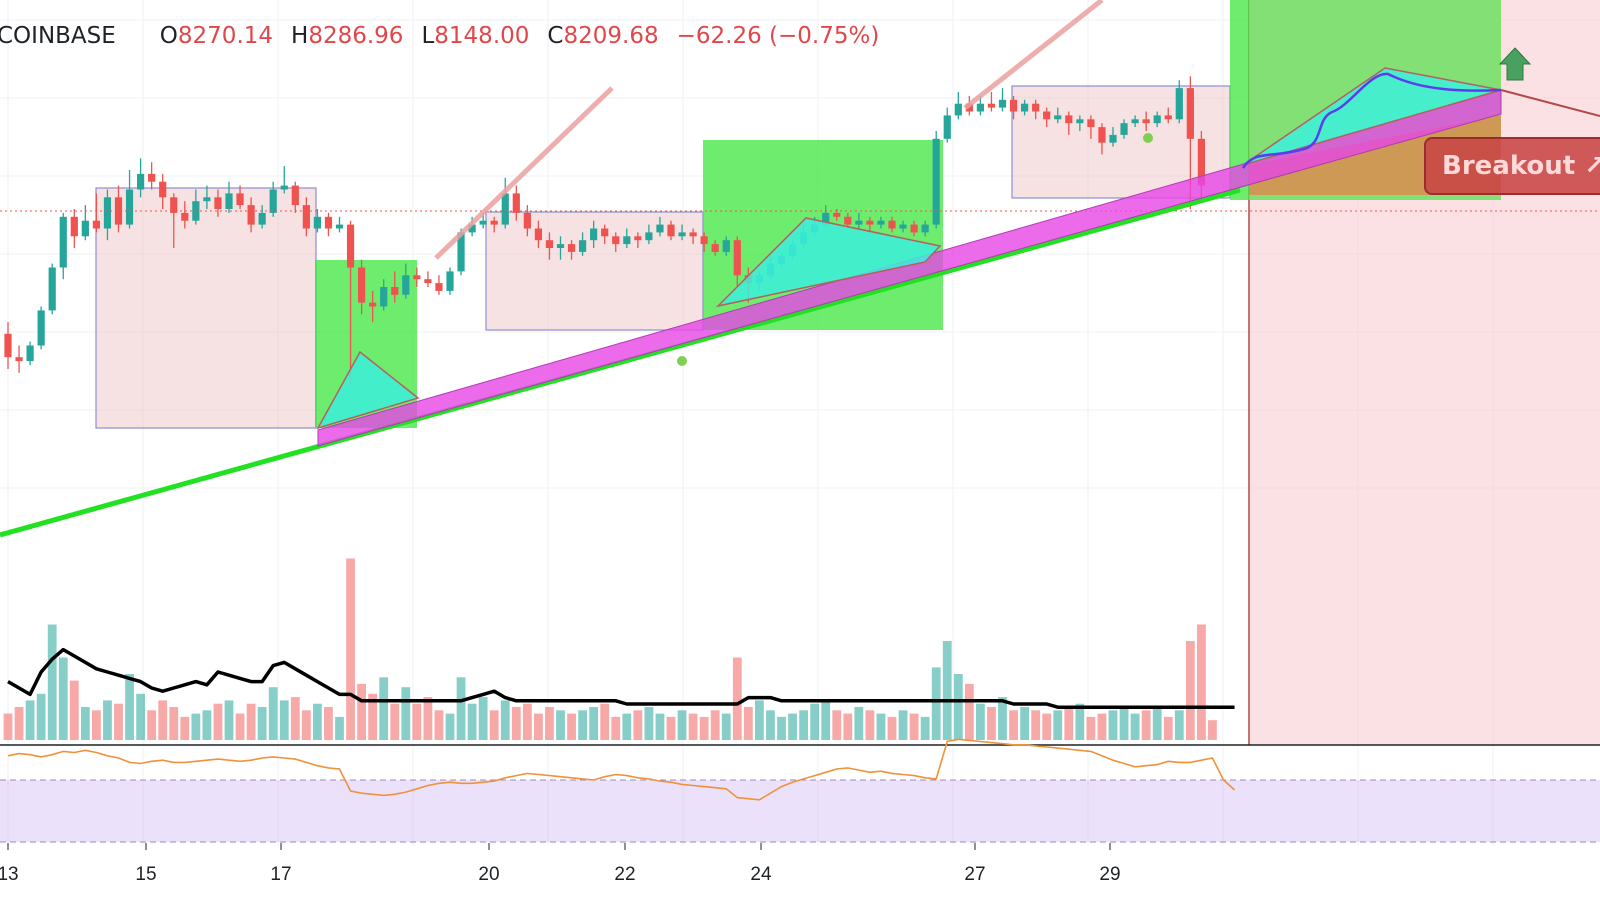 The height and width of the screenshot is (900, 1600). What do you see at coordinates (145, 874) in the screenshot?
I see `x-tick-label: 15` at bounding box center [145, 874].